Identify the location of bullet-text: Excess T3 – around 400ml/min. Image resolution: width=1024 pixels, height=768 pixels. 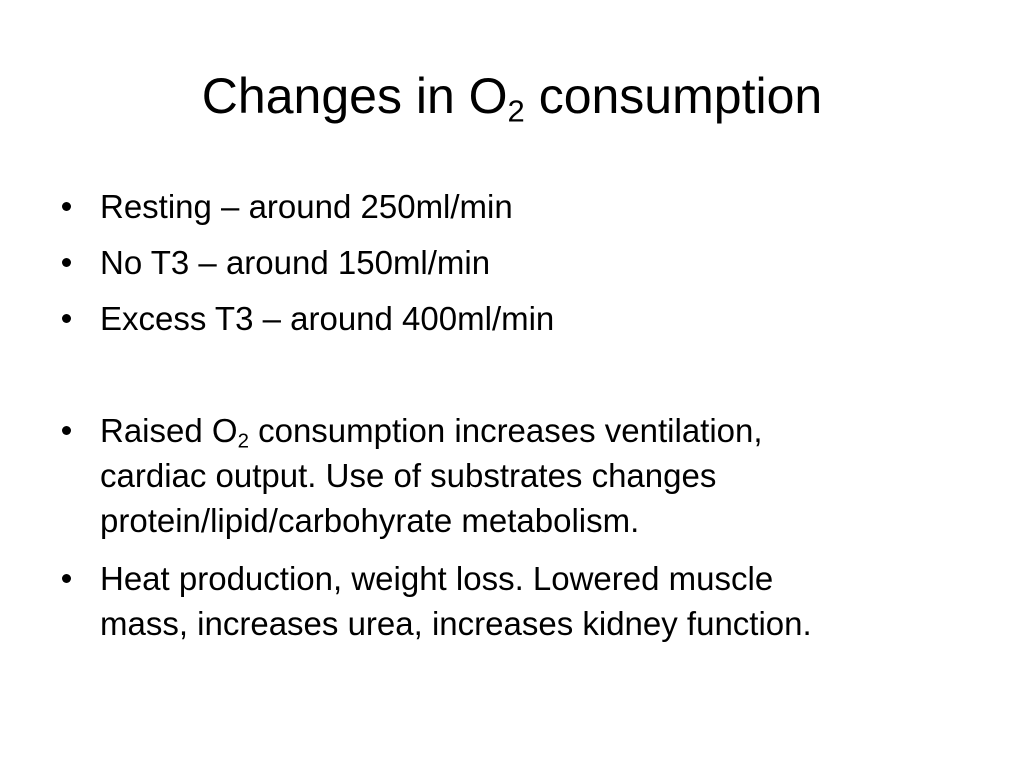
(327, 318).